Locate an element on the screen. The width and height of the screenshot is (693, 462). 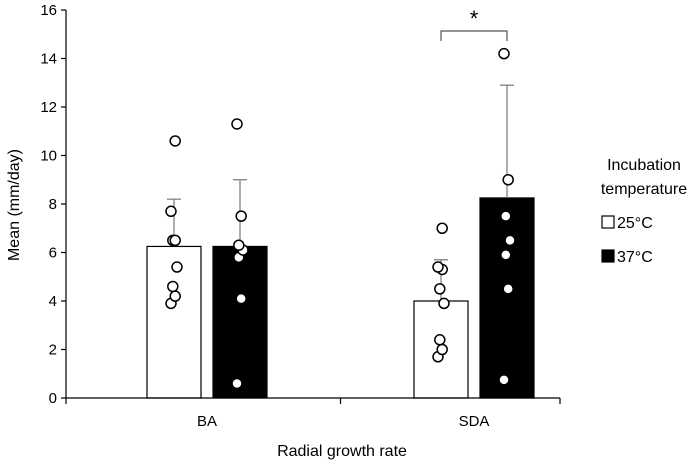
x-categories-layer: BA SDA is located at coordinates (313, 414).